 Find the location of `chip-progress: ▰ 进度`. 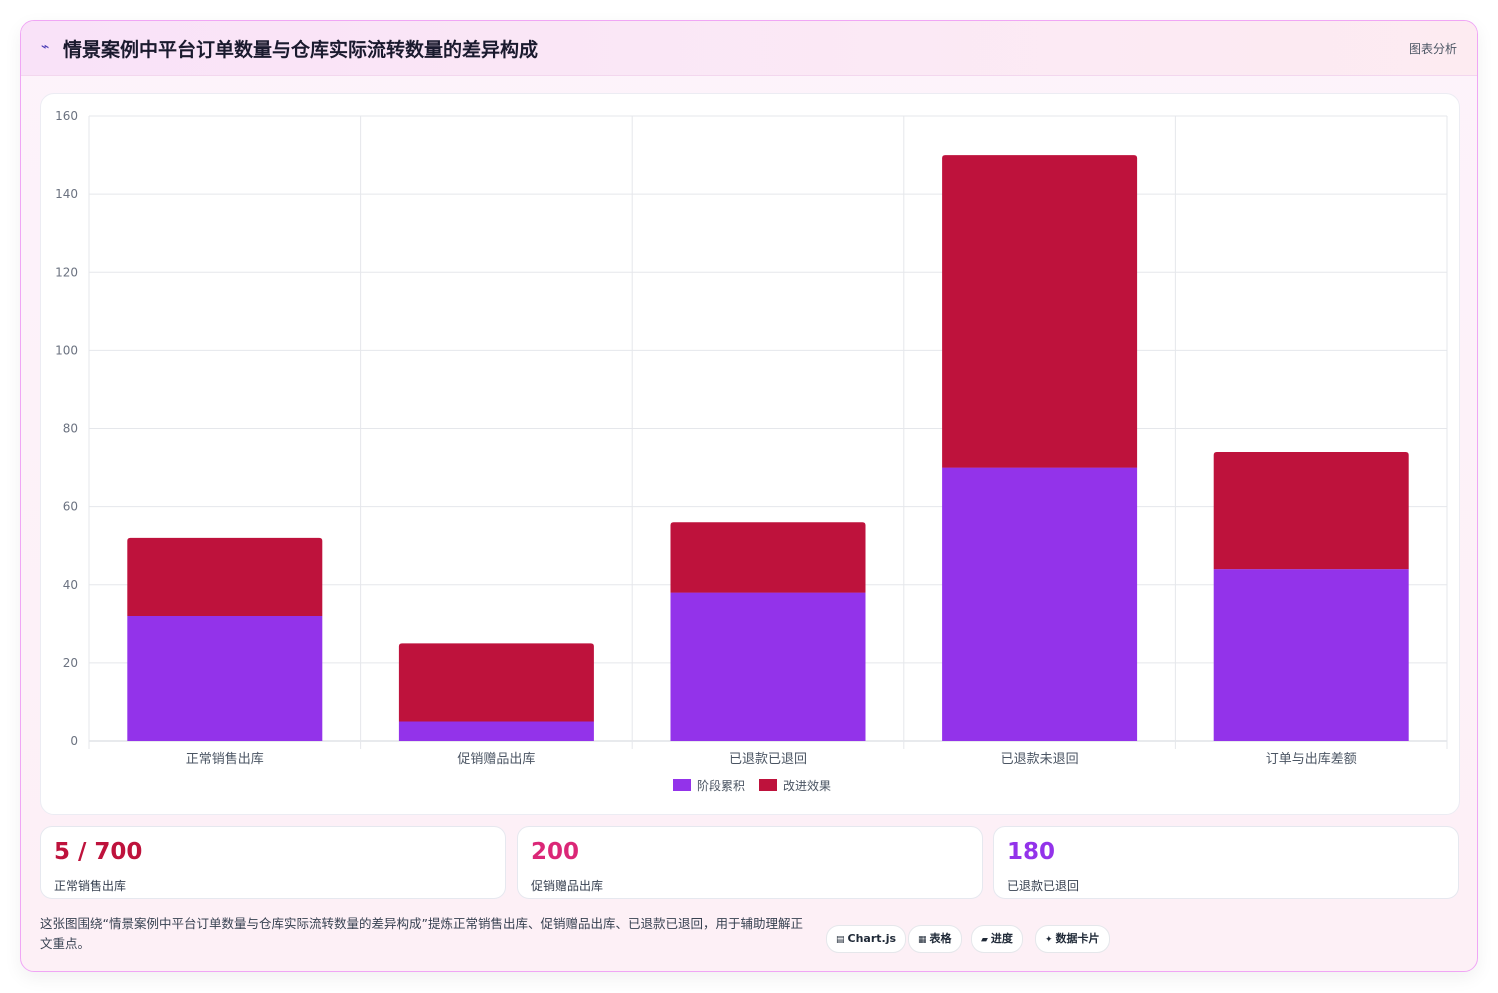

chip-progress: ▰ 进度 is located at coordinates (997, 939).